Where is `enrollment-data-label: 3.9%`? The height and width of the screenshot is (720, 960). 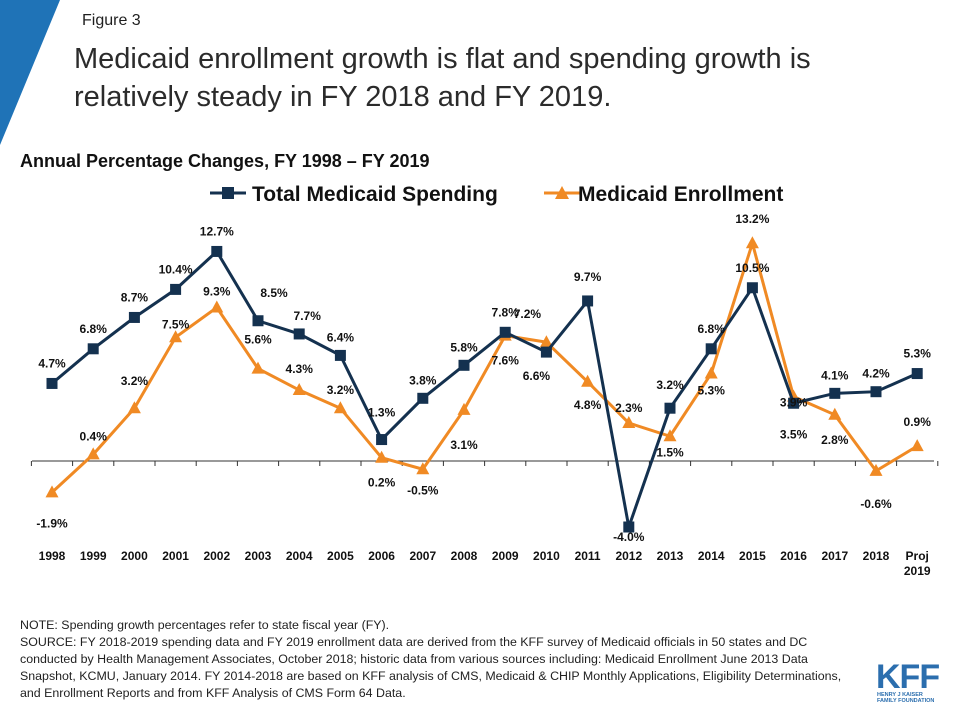 enrollment-data-label: 3.9% is located at coordinates (794, 403).